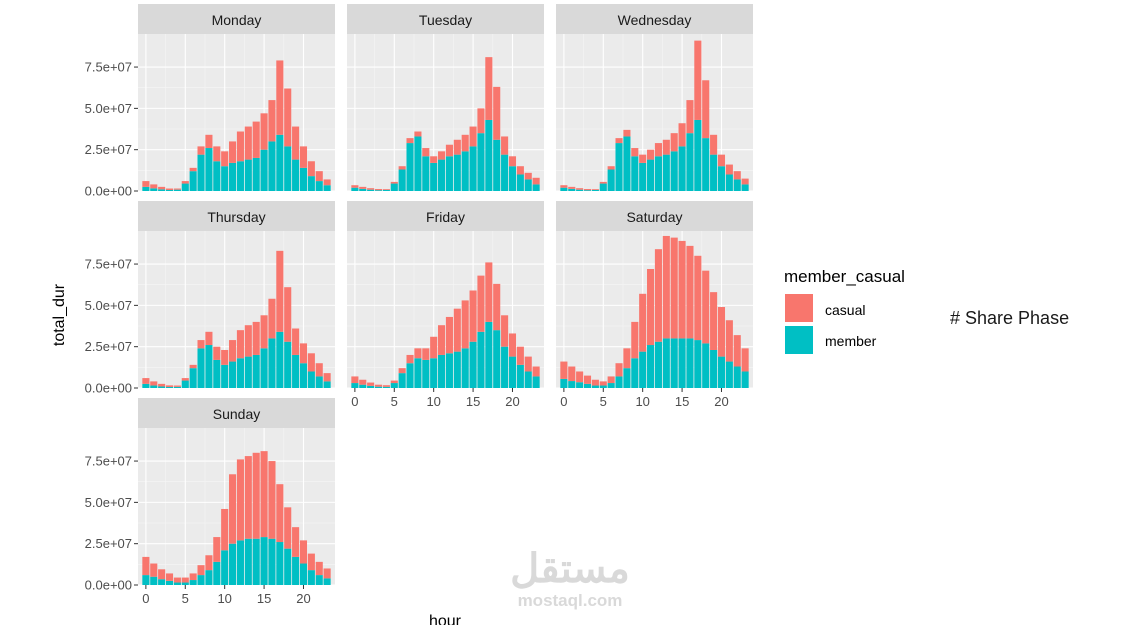 The width and height of the screenshot is (1141, 625). Describe the element at coordinates (108, 502) in the screenshot. I see `y-tick-label: 5.0e+07` at that location.